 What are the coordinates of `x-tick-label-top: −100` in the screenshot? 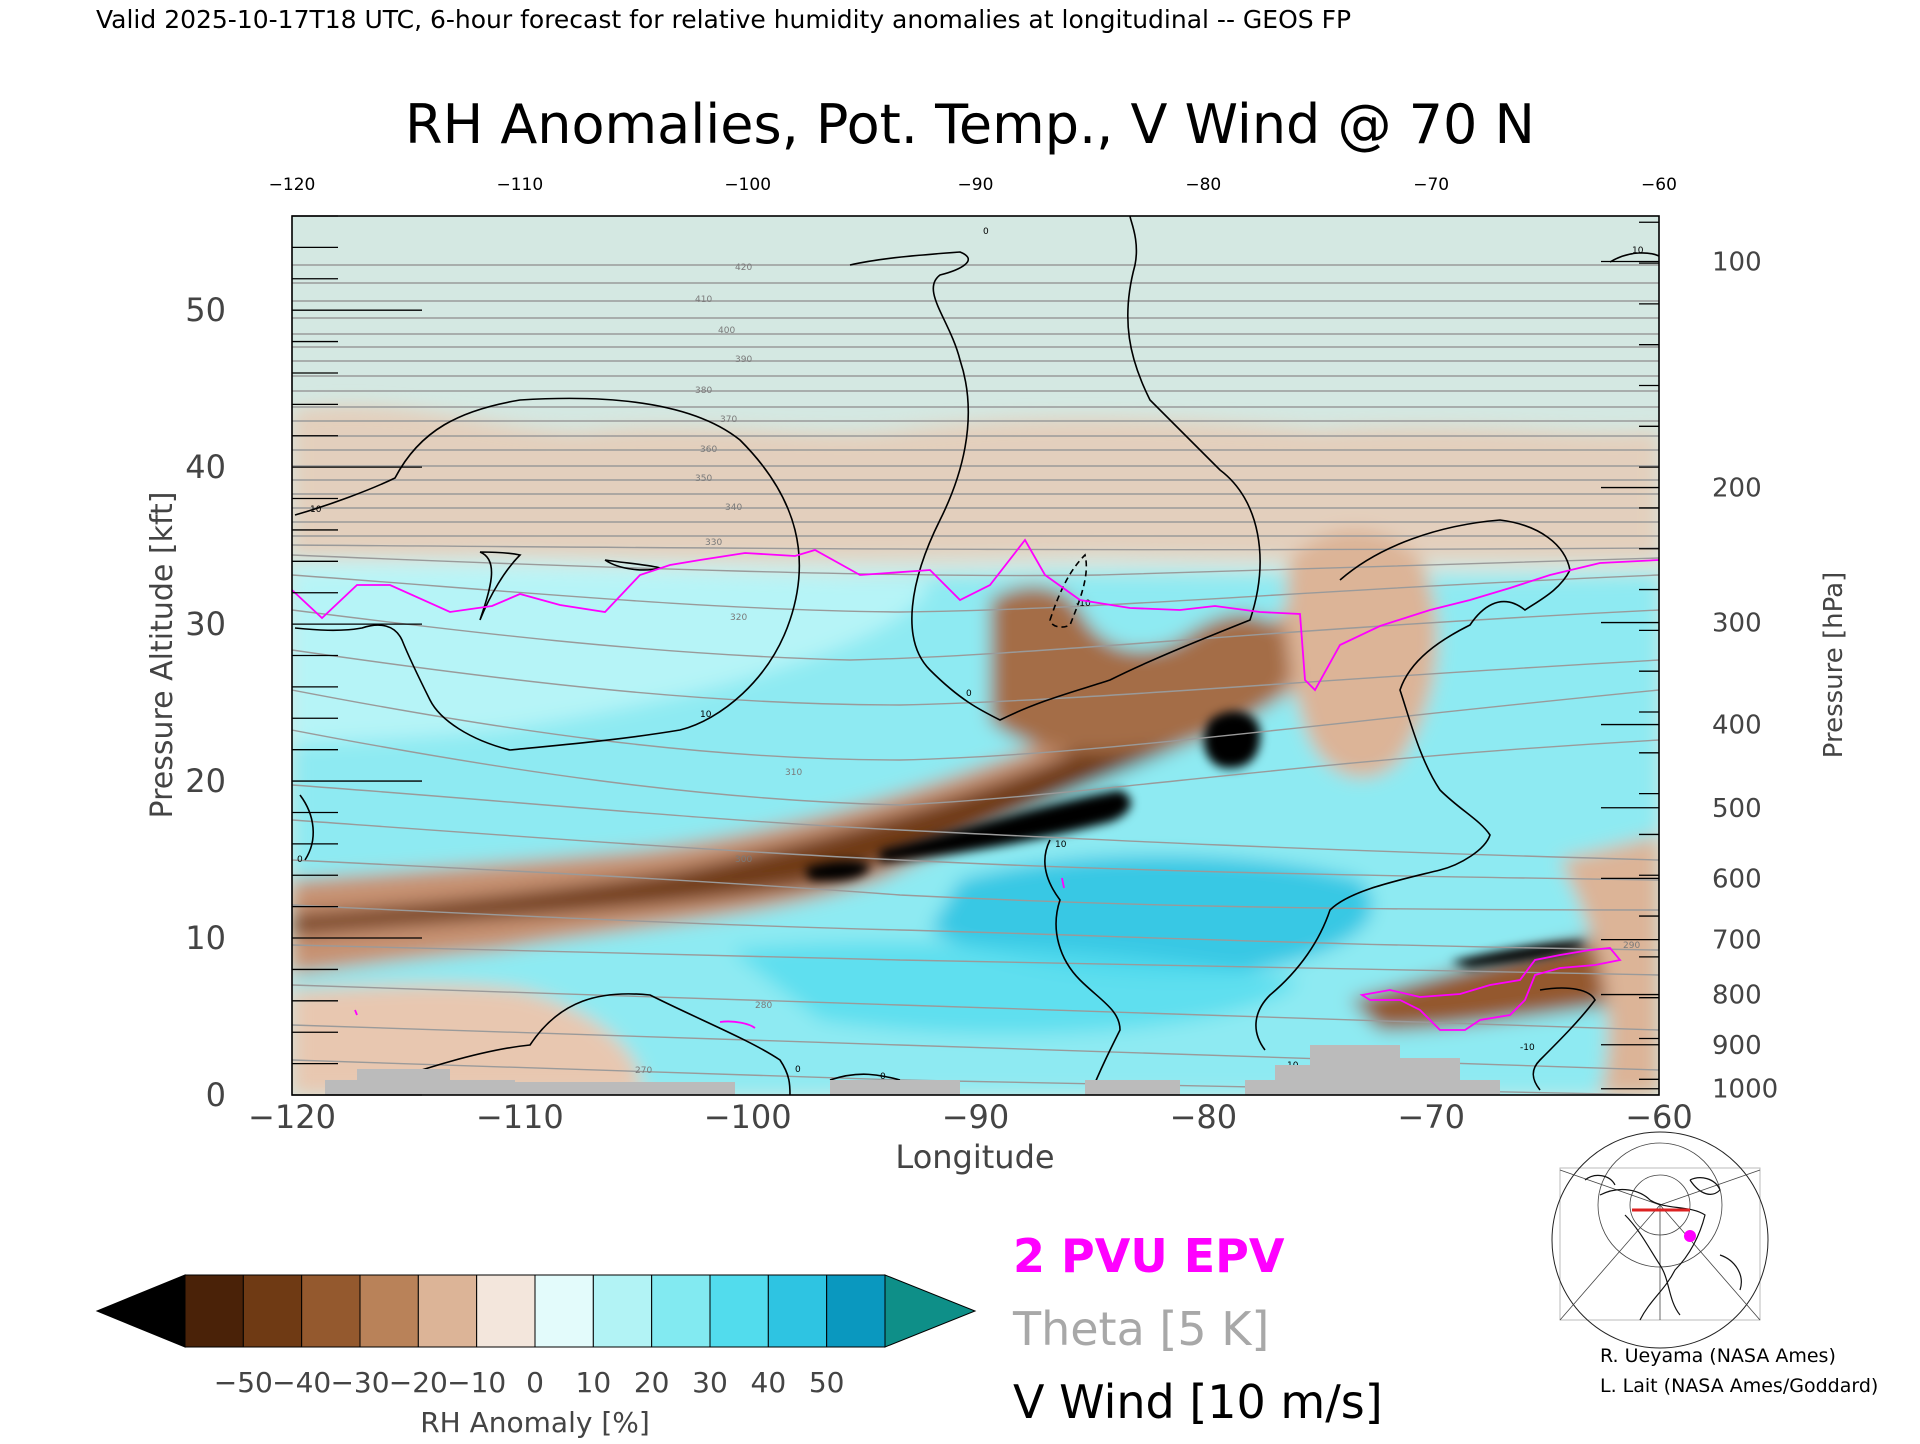 It's located at (747, 185).